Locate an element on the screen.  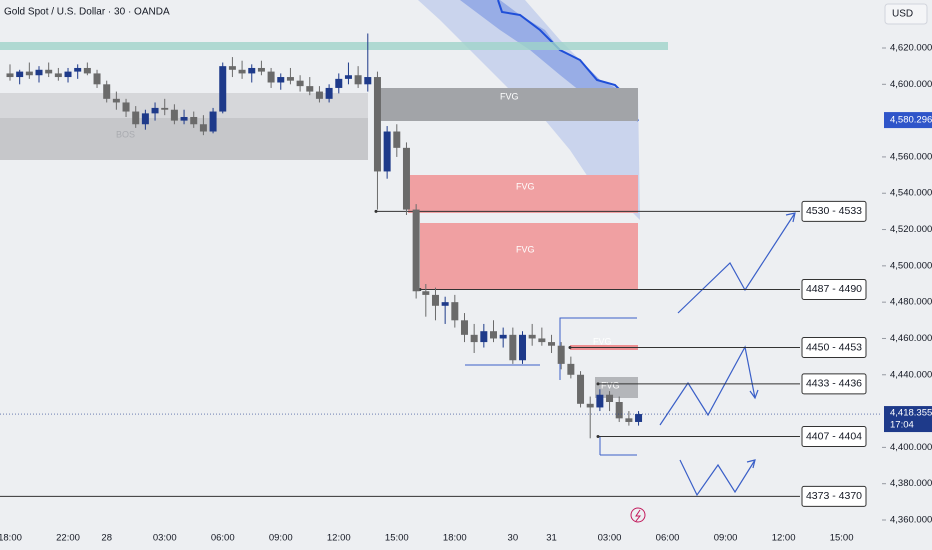
indicator-price-box is located at coordinates (908, 120).